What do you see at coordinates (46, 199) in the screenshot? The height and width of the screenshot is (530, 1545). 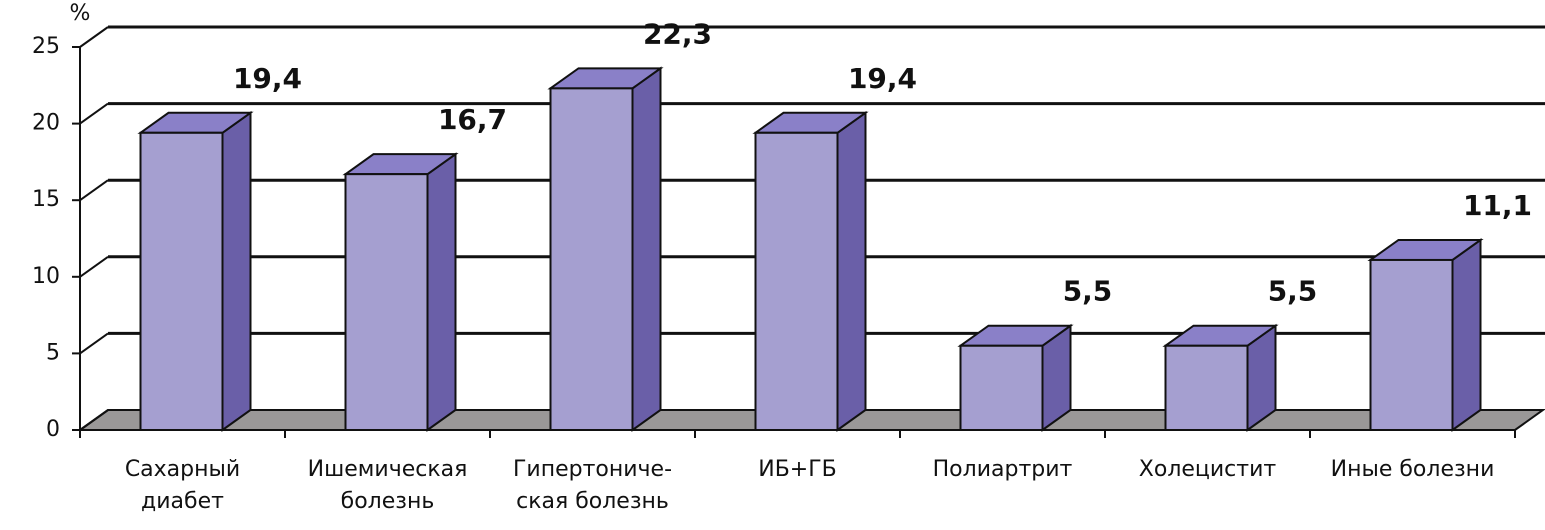 I see `y-tick-label: 15` at bounding box center [46, 199].